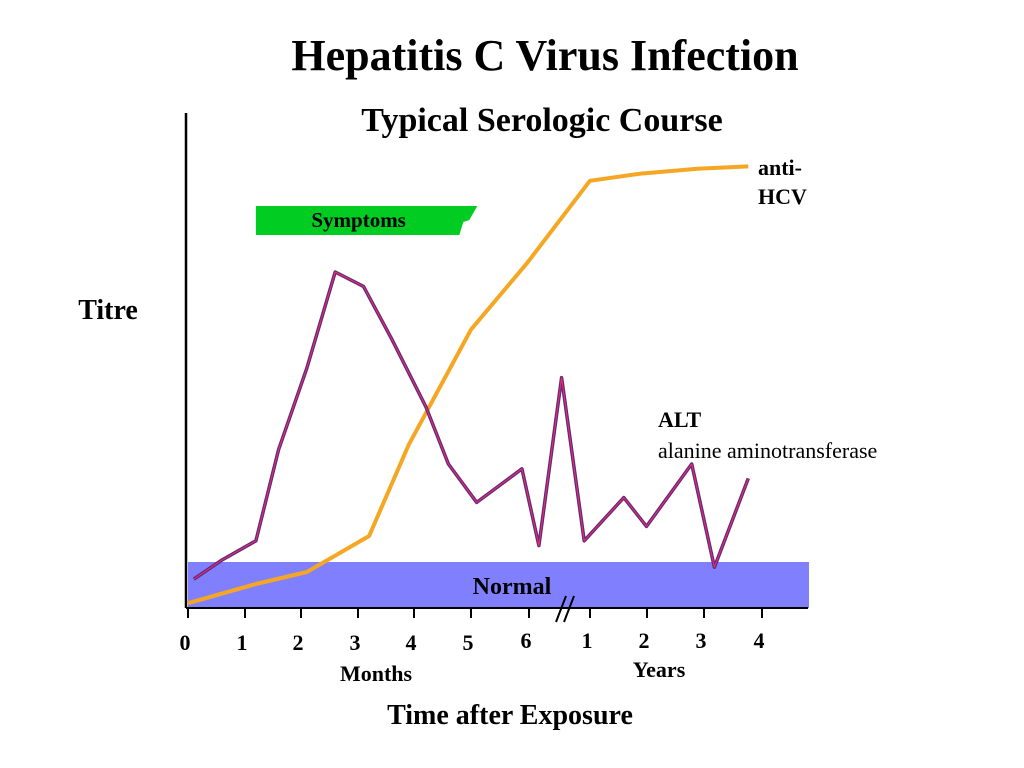 Image resolution: width=1024 pixels, height=768 pixels. What do you see at coordinates (782, 196) in the screenshot?
I see `anti-hcv-label-line2: HCV` at bounding box center [782, 196].